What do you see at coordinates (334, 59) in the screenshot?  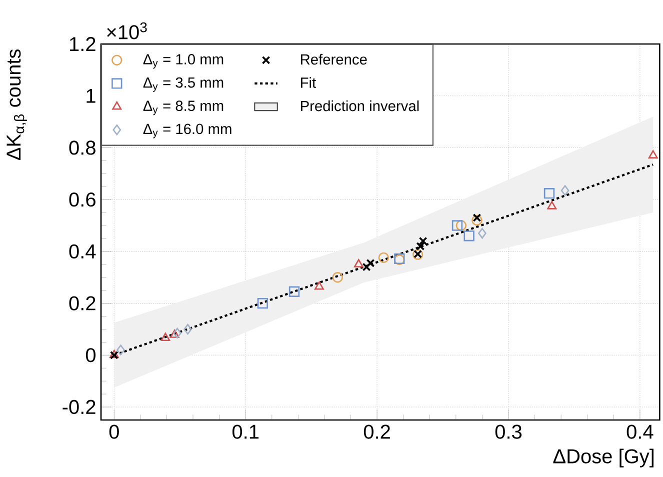 I see `legend-label: Reference` at bounding box center [334, 59].